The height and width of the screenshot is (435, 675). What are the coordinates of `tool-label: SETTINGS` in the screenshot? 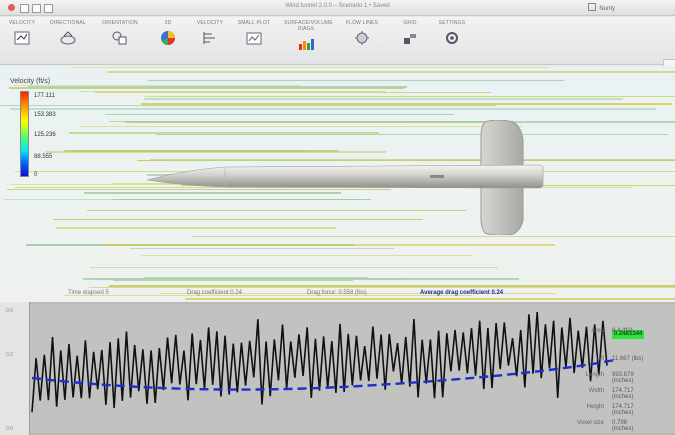 It's located at (452, 23).